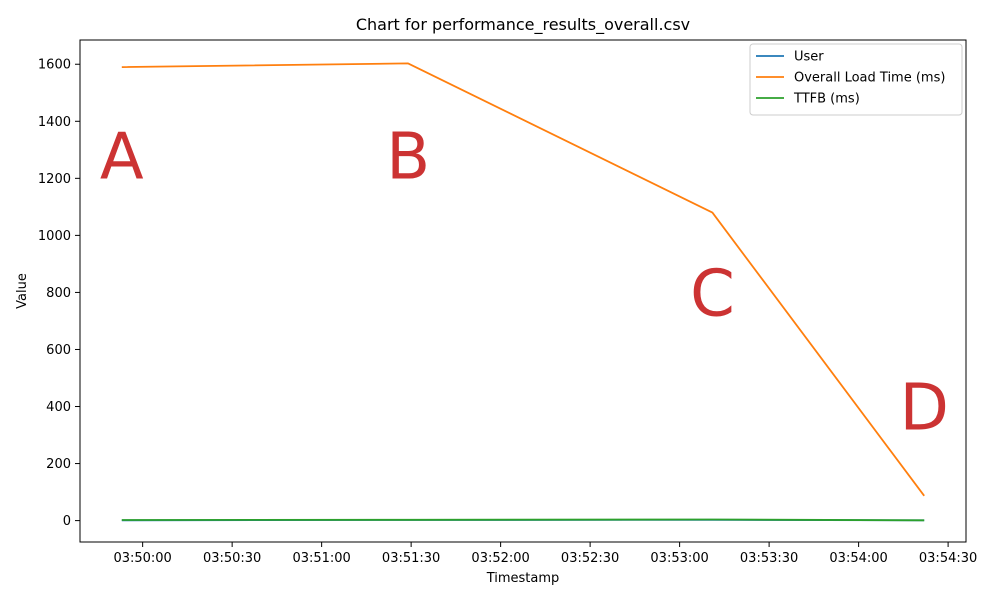 The width and height of the screenshot is (1000, 600). What do you see at coordinates (54, 236) in the screenshot?
I see `y-tick-label: 1000` at bounding box center [54, 236].